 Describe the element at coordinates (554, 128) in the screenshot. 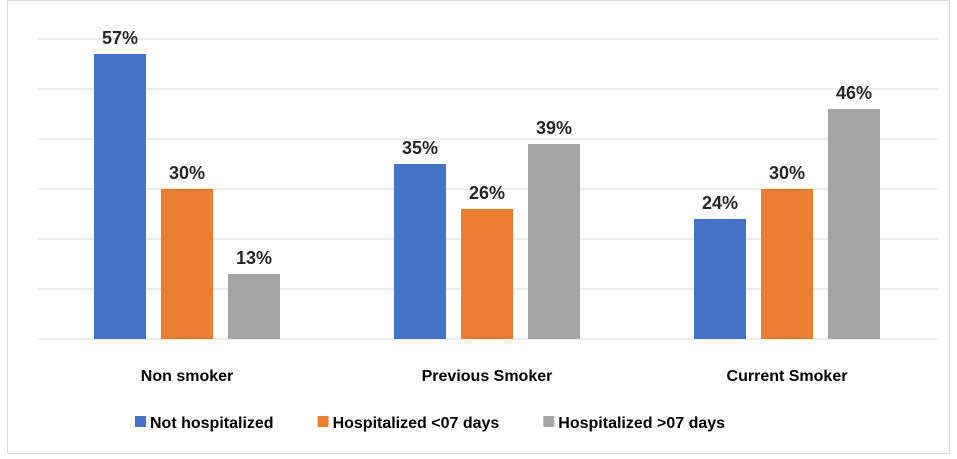

I see `data-label: 39%` at that location.